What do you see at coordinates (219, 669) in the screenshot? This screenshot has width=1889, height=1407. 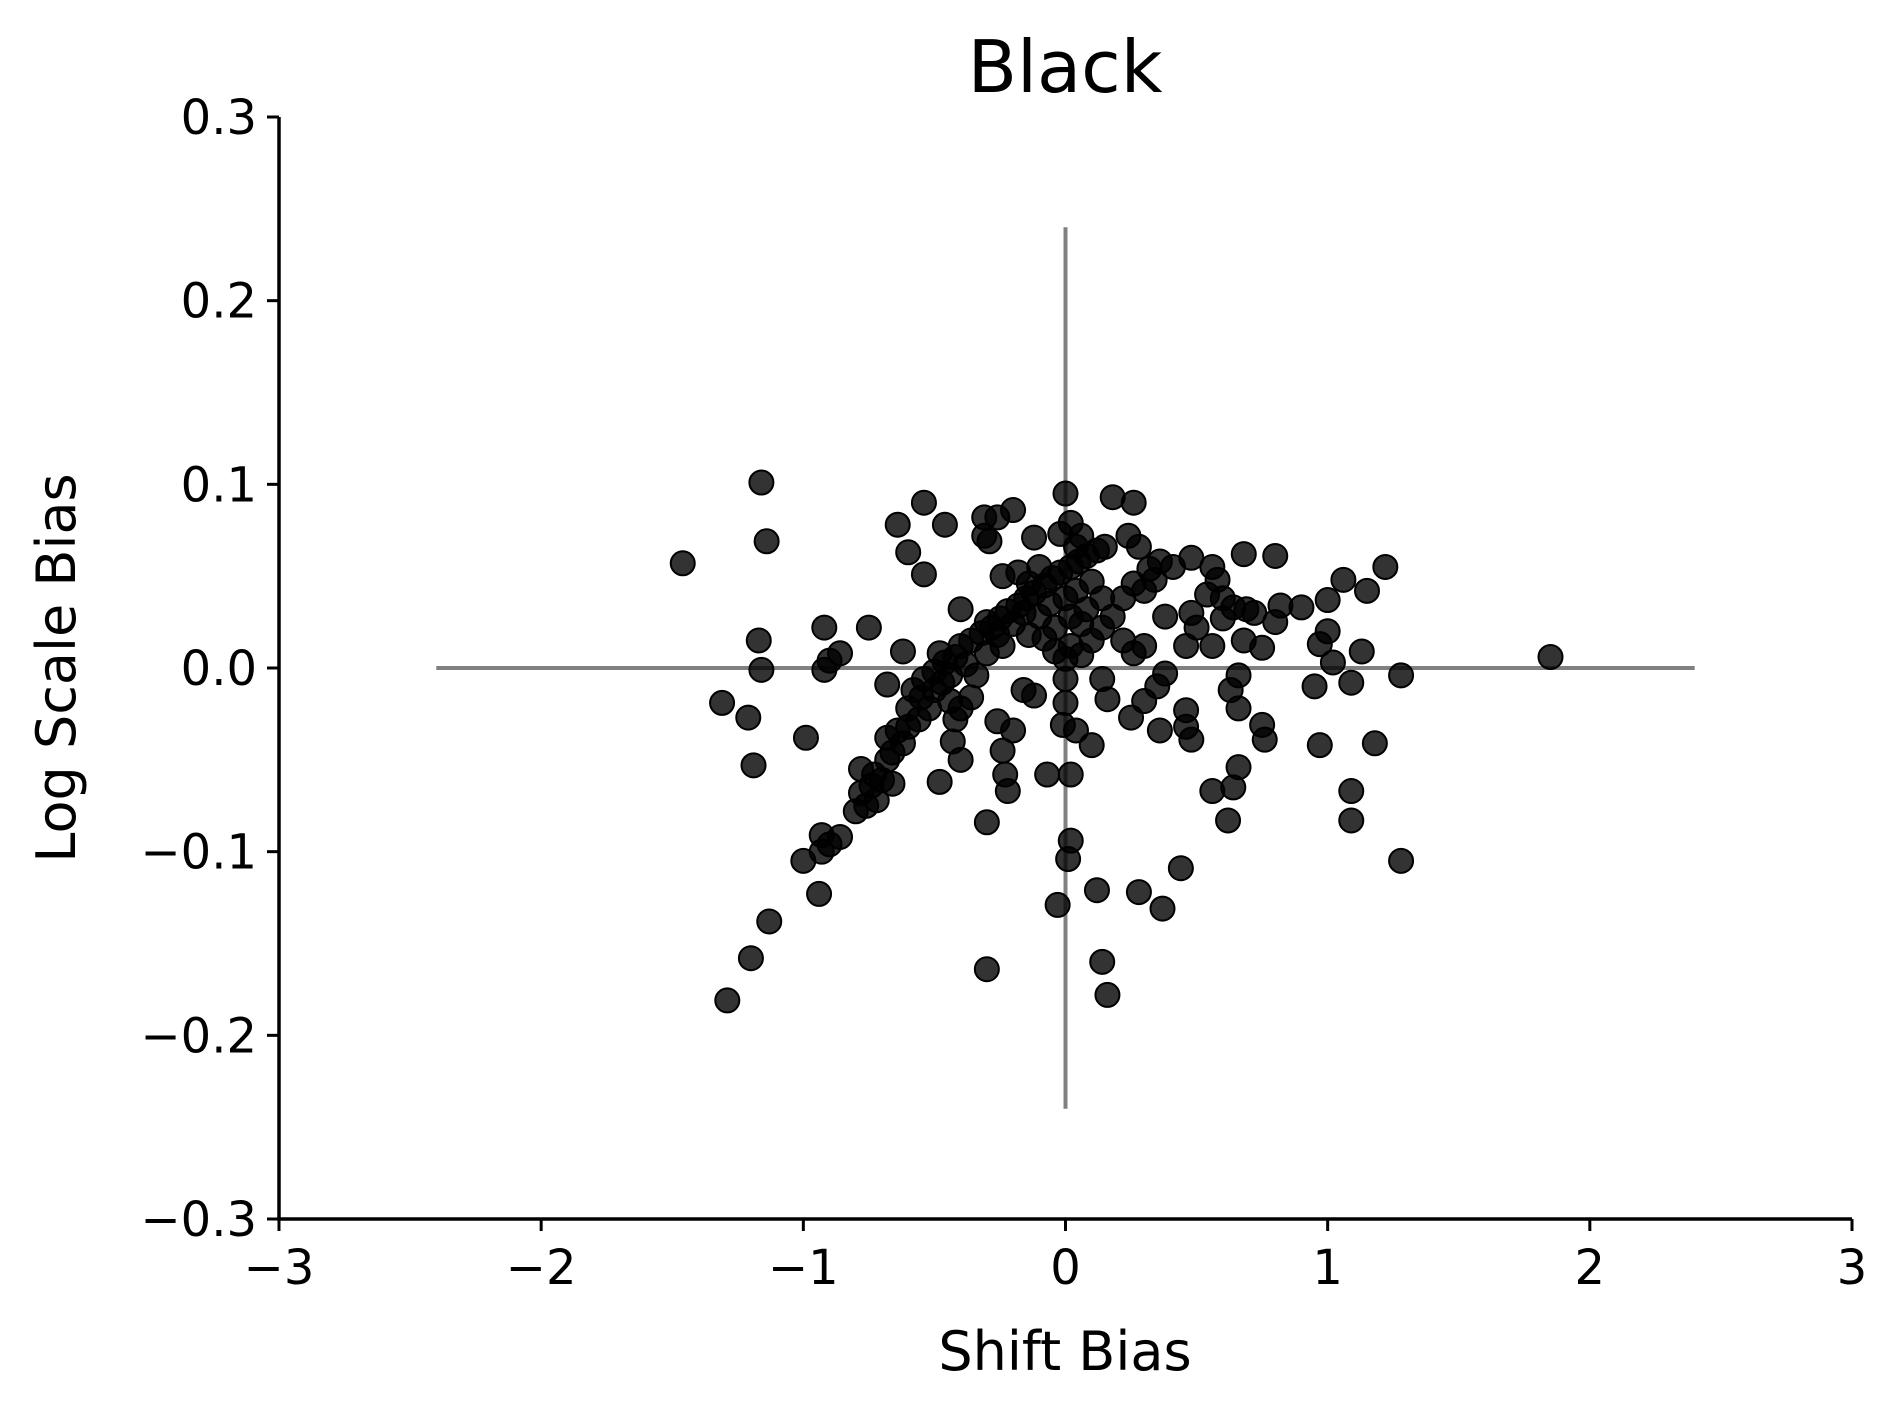 I see `y-tick-label: 0.0` at bounding box center [219, 669].